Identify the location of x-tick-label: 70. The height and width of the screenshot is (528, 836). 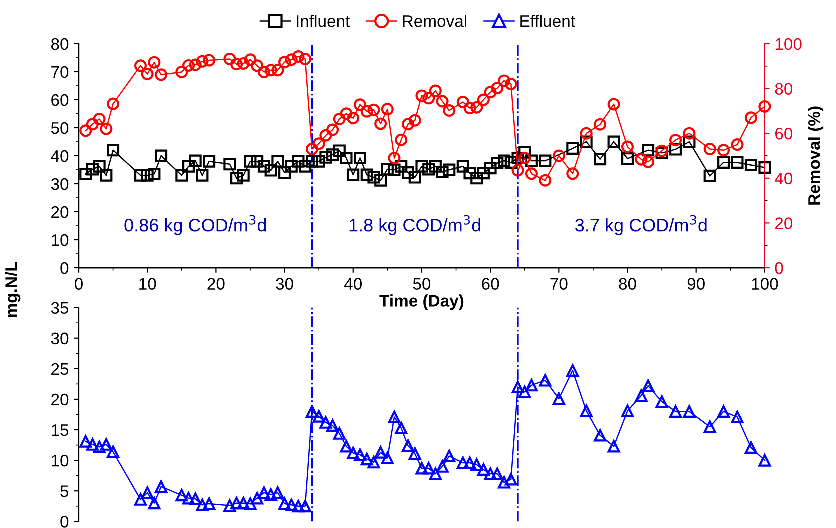
(559, 284).